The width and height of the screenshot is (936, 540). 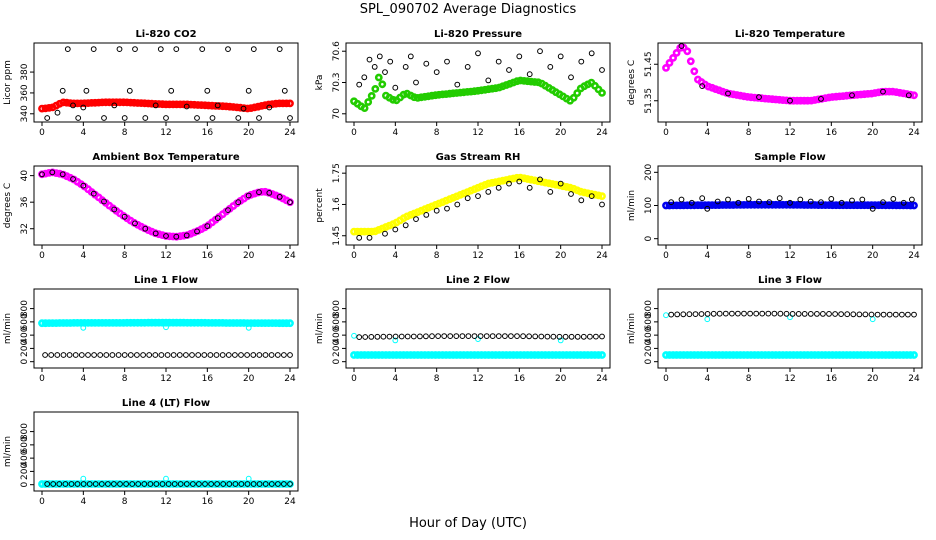 I want to click on y-tick-label: 800, so click(x=25, y=308).